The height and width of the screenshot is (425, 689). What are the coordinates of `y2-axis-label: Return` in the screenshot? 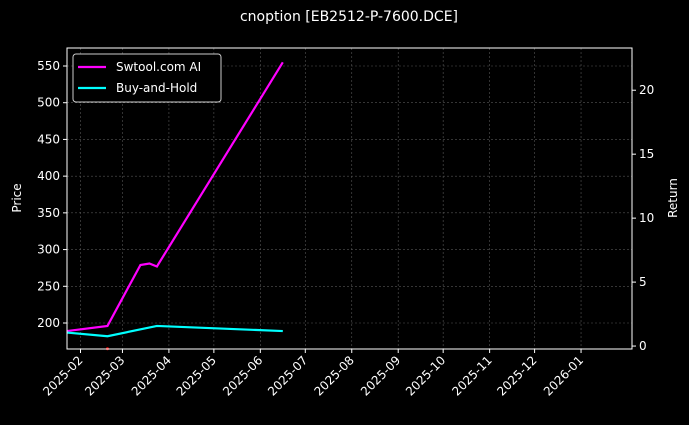 It's located at (673, 198).